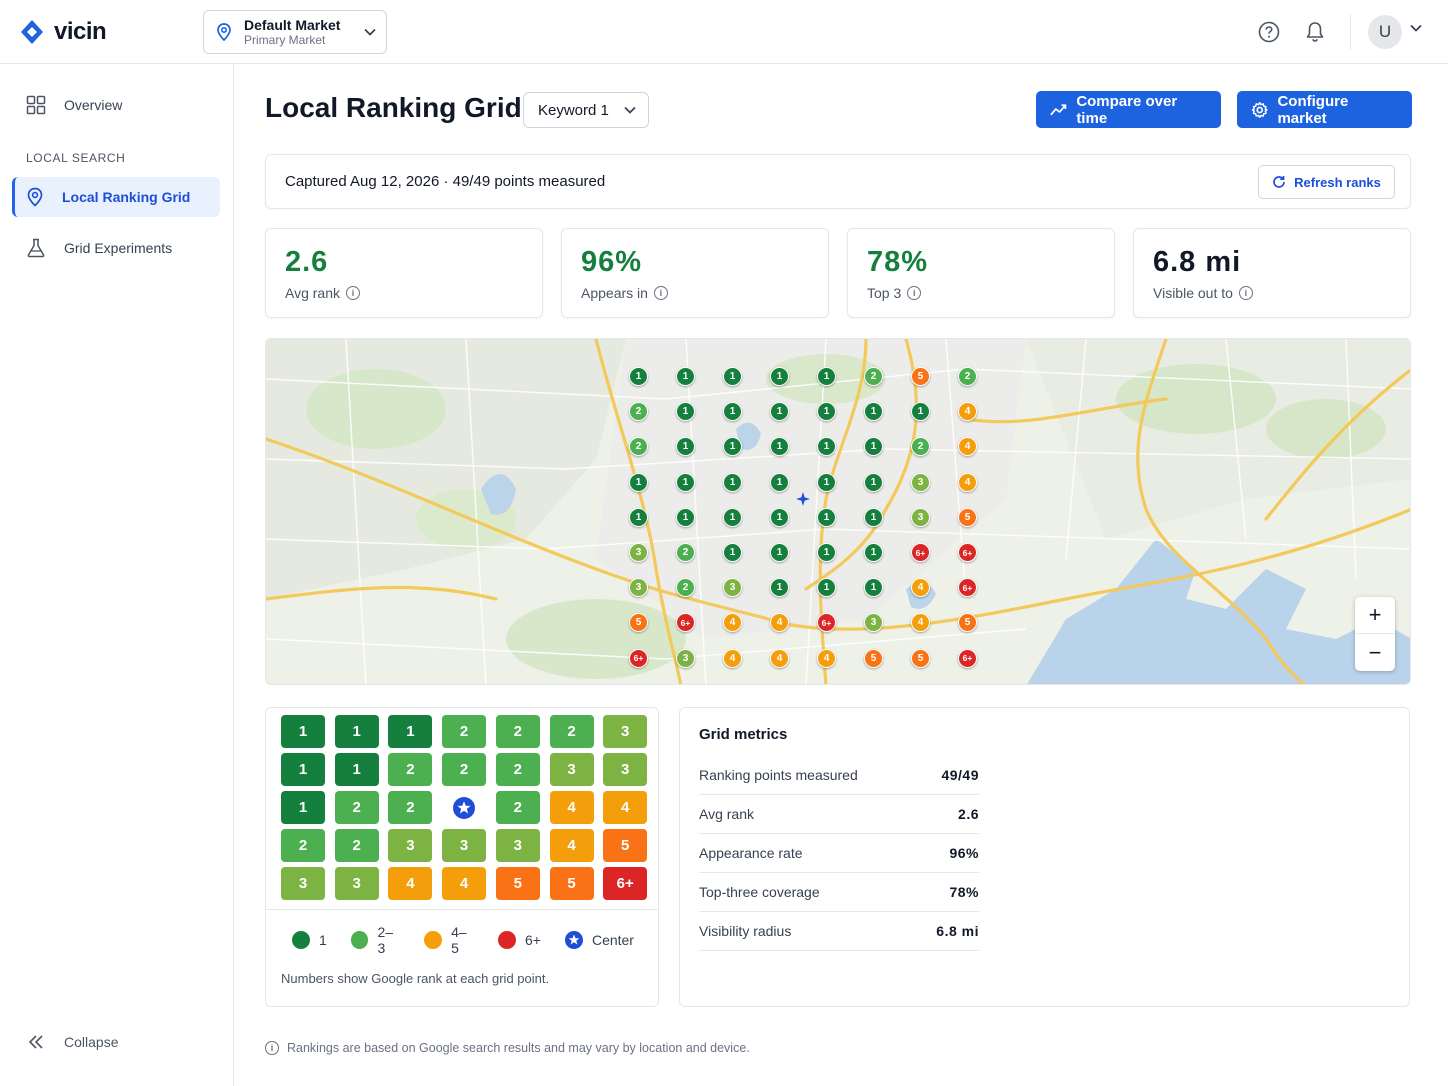 The image size is (1448, 1086). Describe the element at coordinates (625, 883) in the screenshot. I see `heat-cell: 6+` at that location.